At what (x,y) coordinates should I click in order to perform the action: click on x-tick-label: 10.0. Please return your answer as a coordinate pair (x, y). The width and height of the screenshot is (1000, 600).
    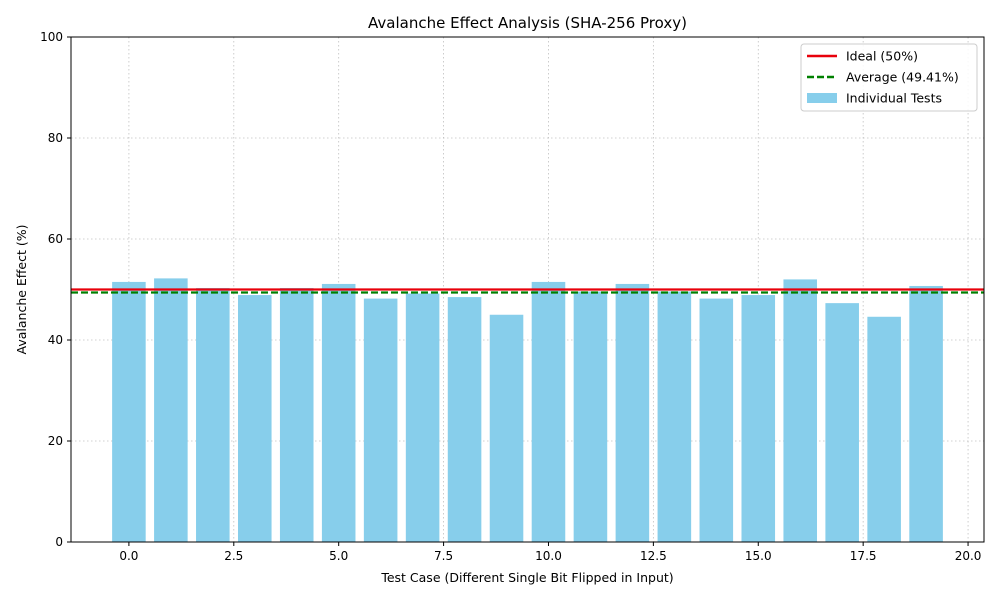
    Looking at the image, I should click on (548, 556).